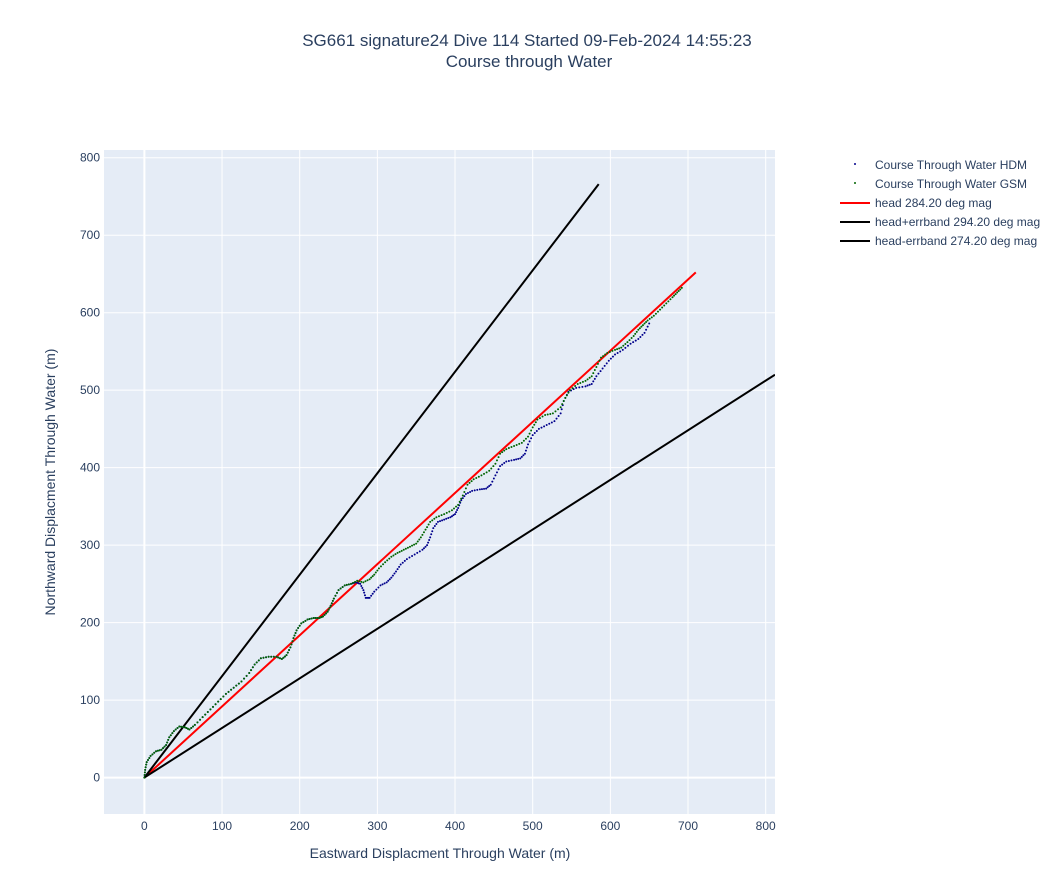  I want to click on y-tick-label: 700, so click(90, 235).